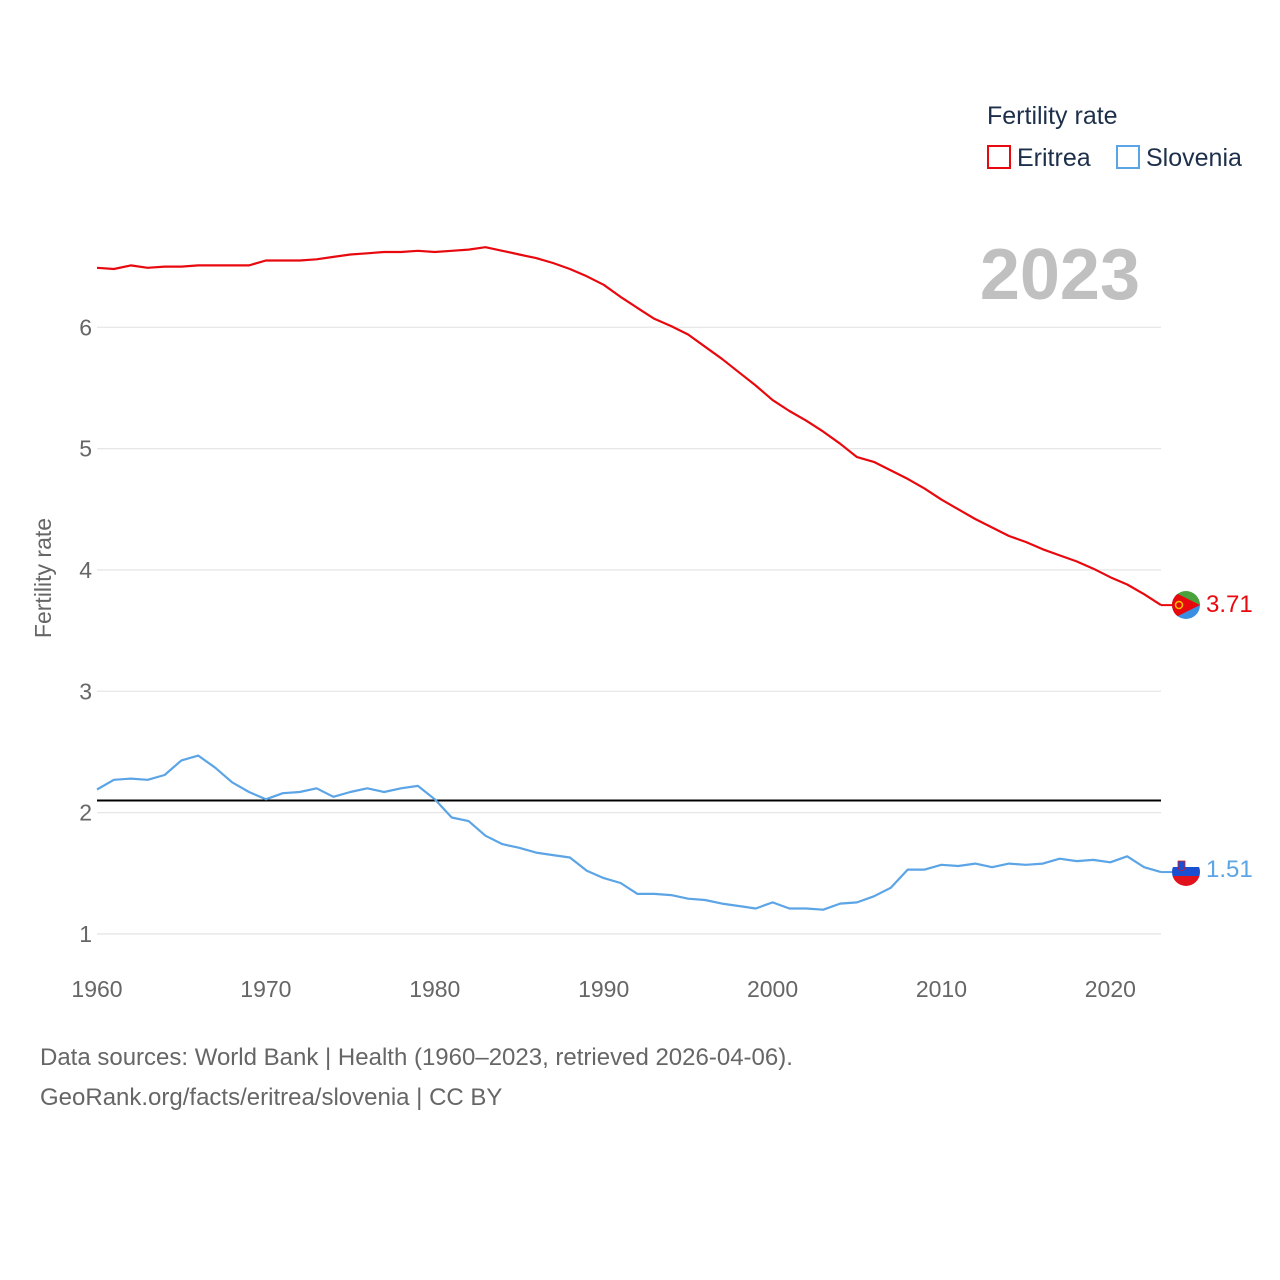 The width and height of the screenshot is (1280, 1280). I want to click on y-tick-label: 1, so click(85, 934).